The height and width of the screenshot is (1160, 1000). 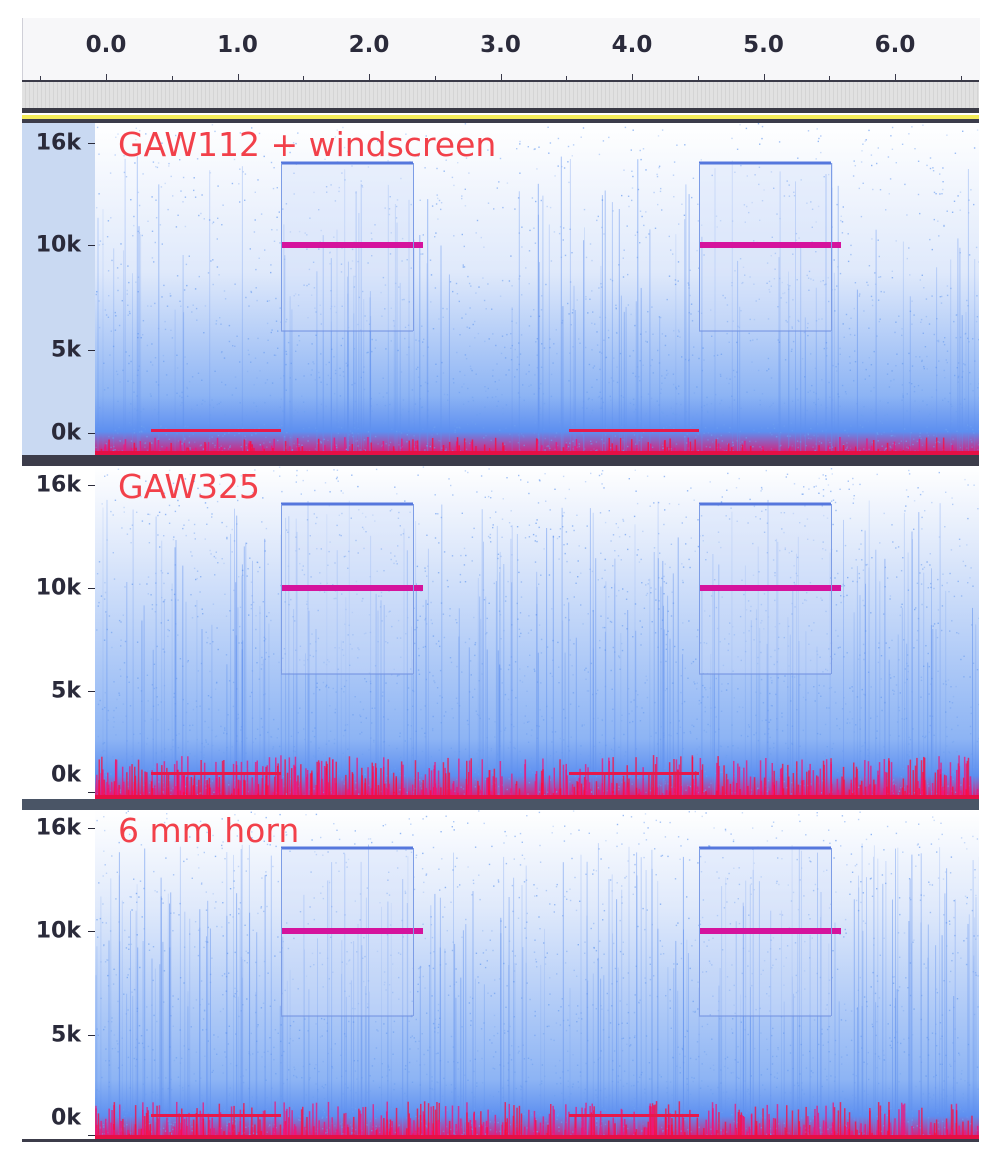 I want to click on track-title: GAW325, so click(x=189, y=486).